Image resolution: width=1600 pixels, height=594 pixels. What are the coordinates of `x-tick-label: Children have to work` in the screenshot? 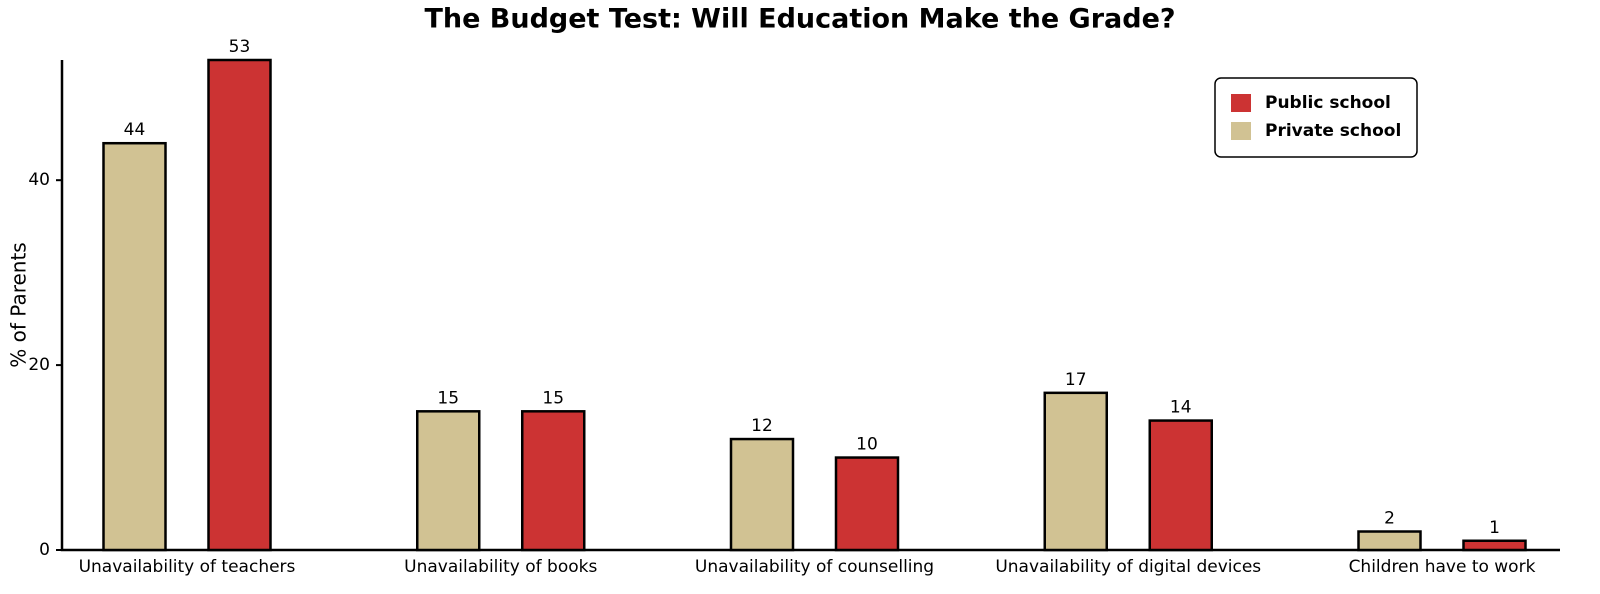 It's located at (1442, 567).